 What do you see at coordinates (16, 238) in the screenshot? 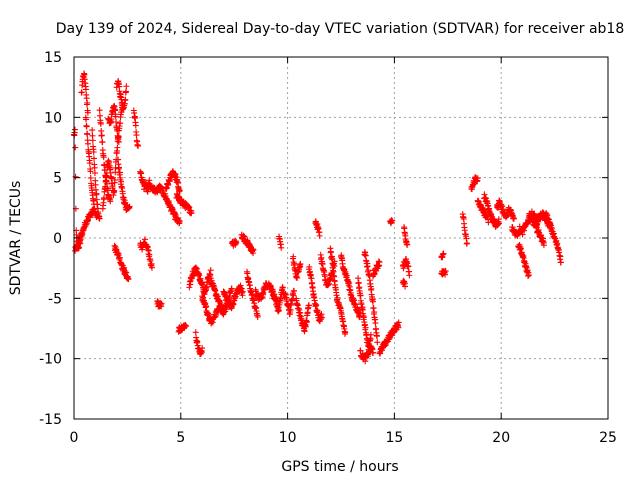
I see `y-axis-label: SDTVAR / TECUs` at bounding box center [16, 238].